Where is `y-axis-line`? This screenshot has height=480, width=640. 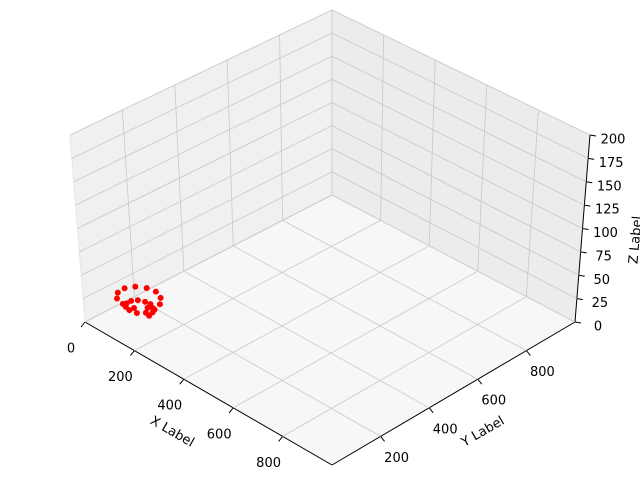
y-axis-line is located at coordinates (453, 393).